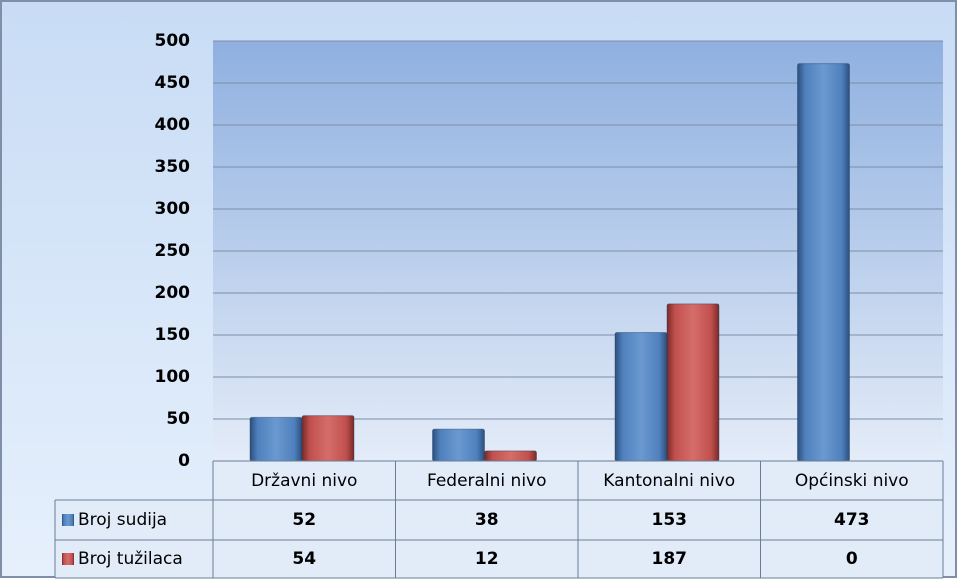 Image resolution: width=958 pixels, height=579 pixels. Describe the element at coordinates (173, 209) in the screenshot. I see `y-tick-label: 300` at that location.